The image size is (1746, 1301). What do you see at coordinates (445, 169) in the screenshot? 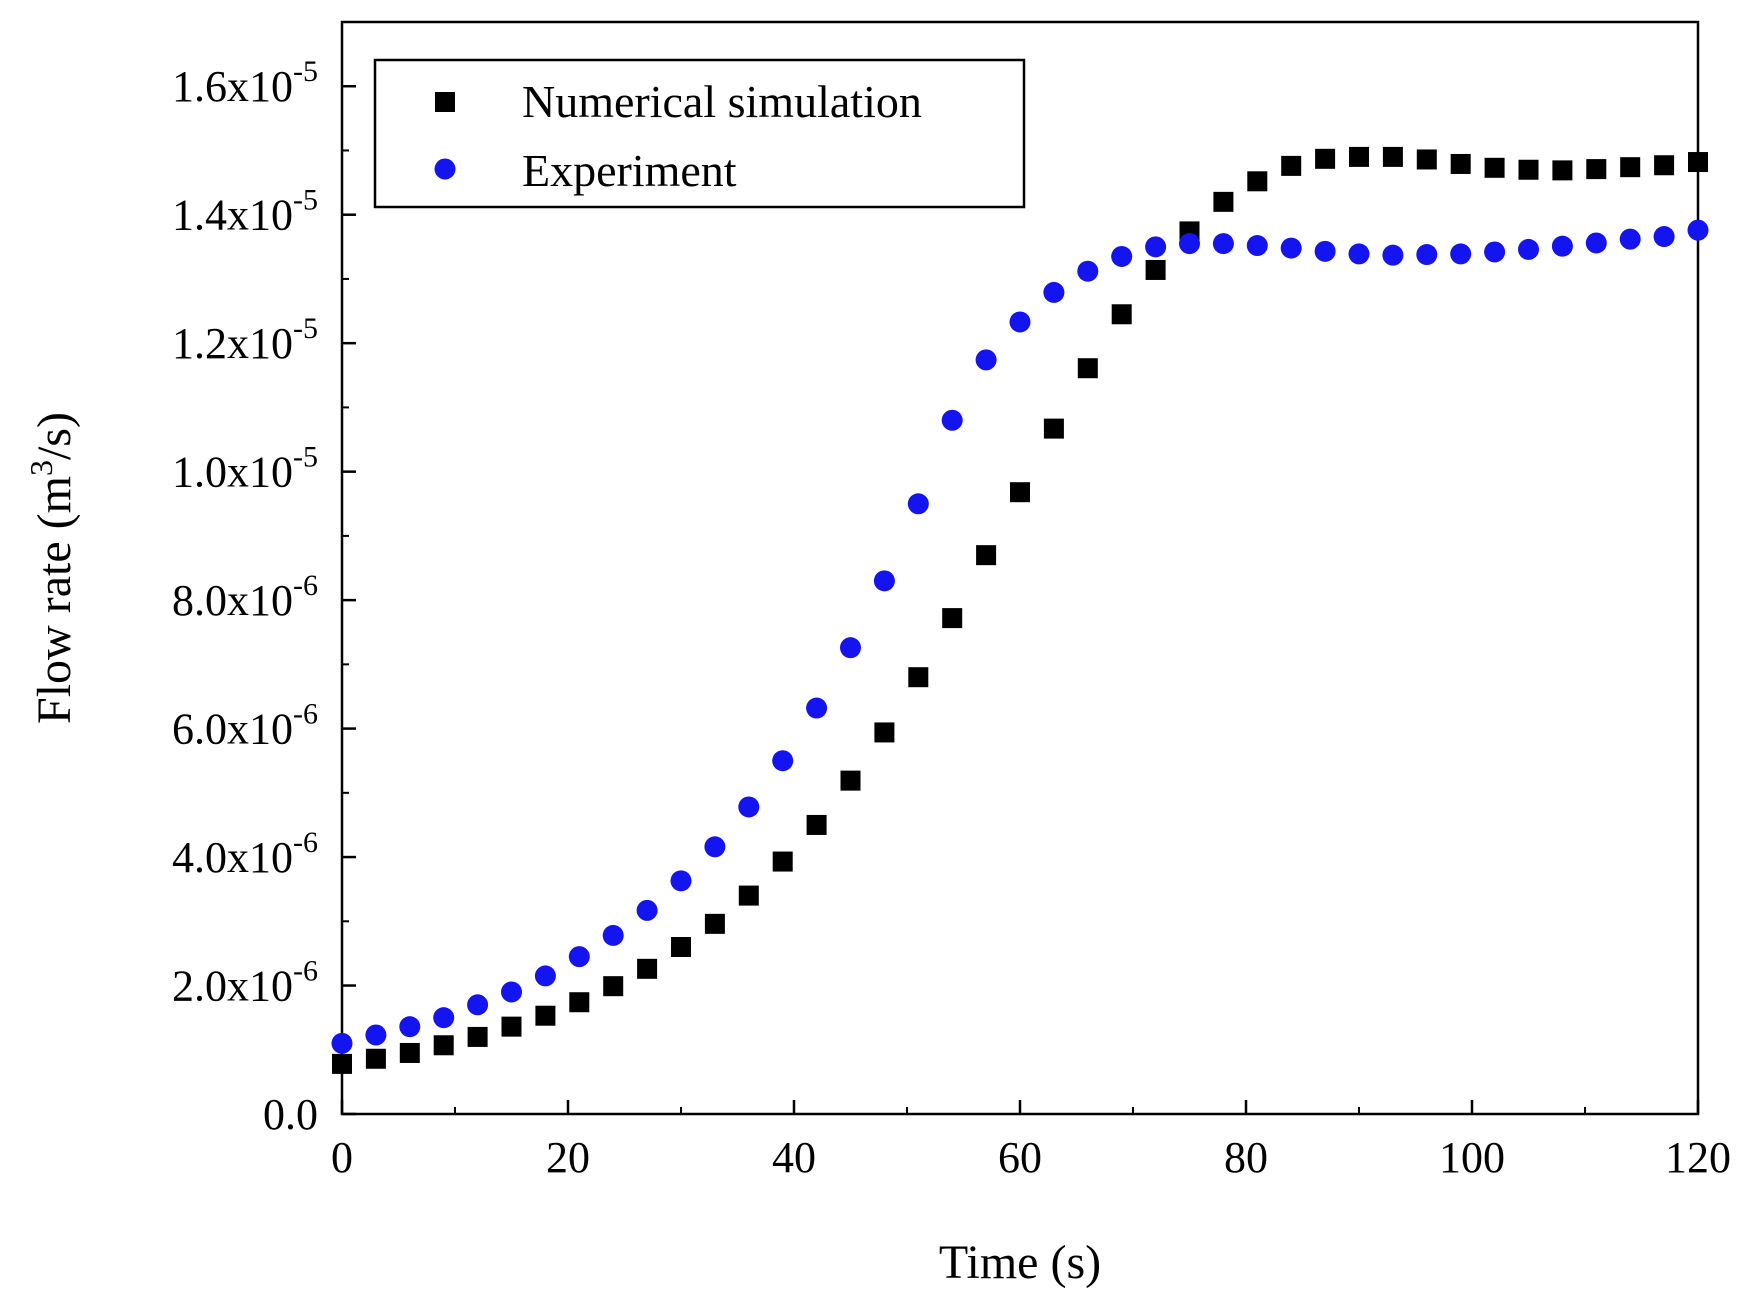
I see `legend-marker-experiment` at bounding box center [445, 169].